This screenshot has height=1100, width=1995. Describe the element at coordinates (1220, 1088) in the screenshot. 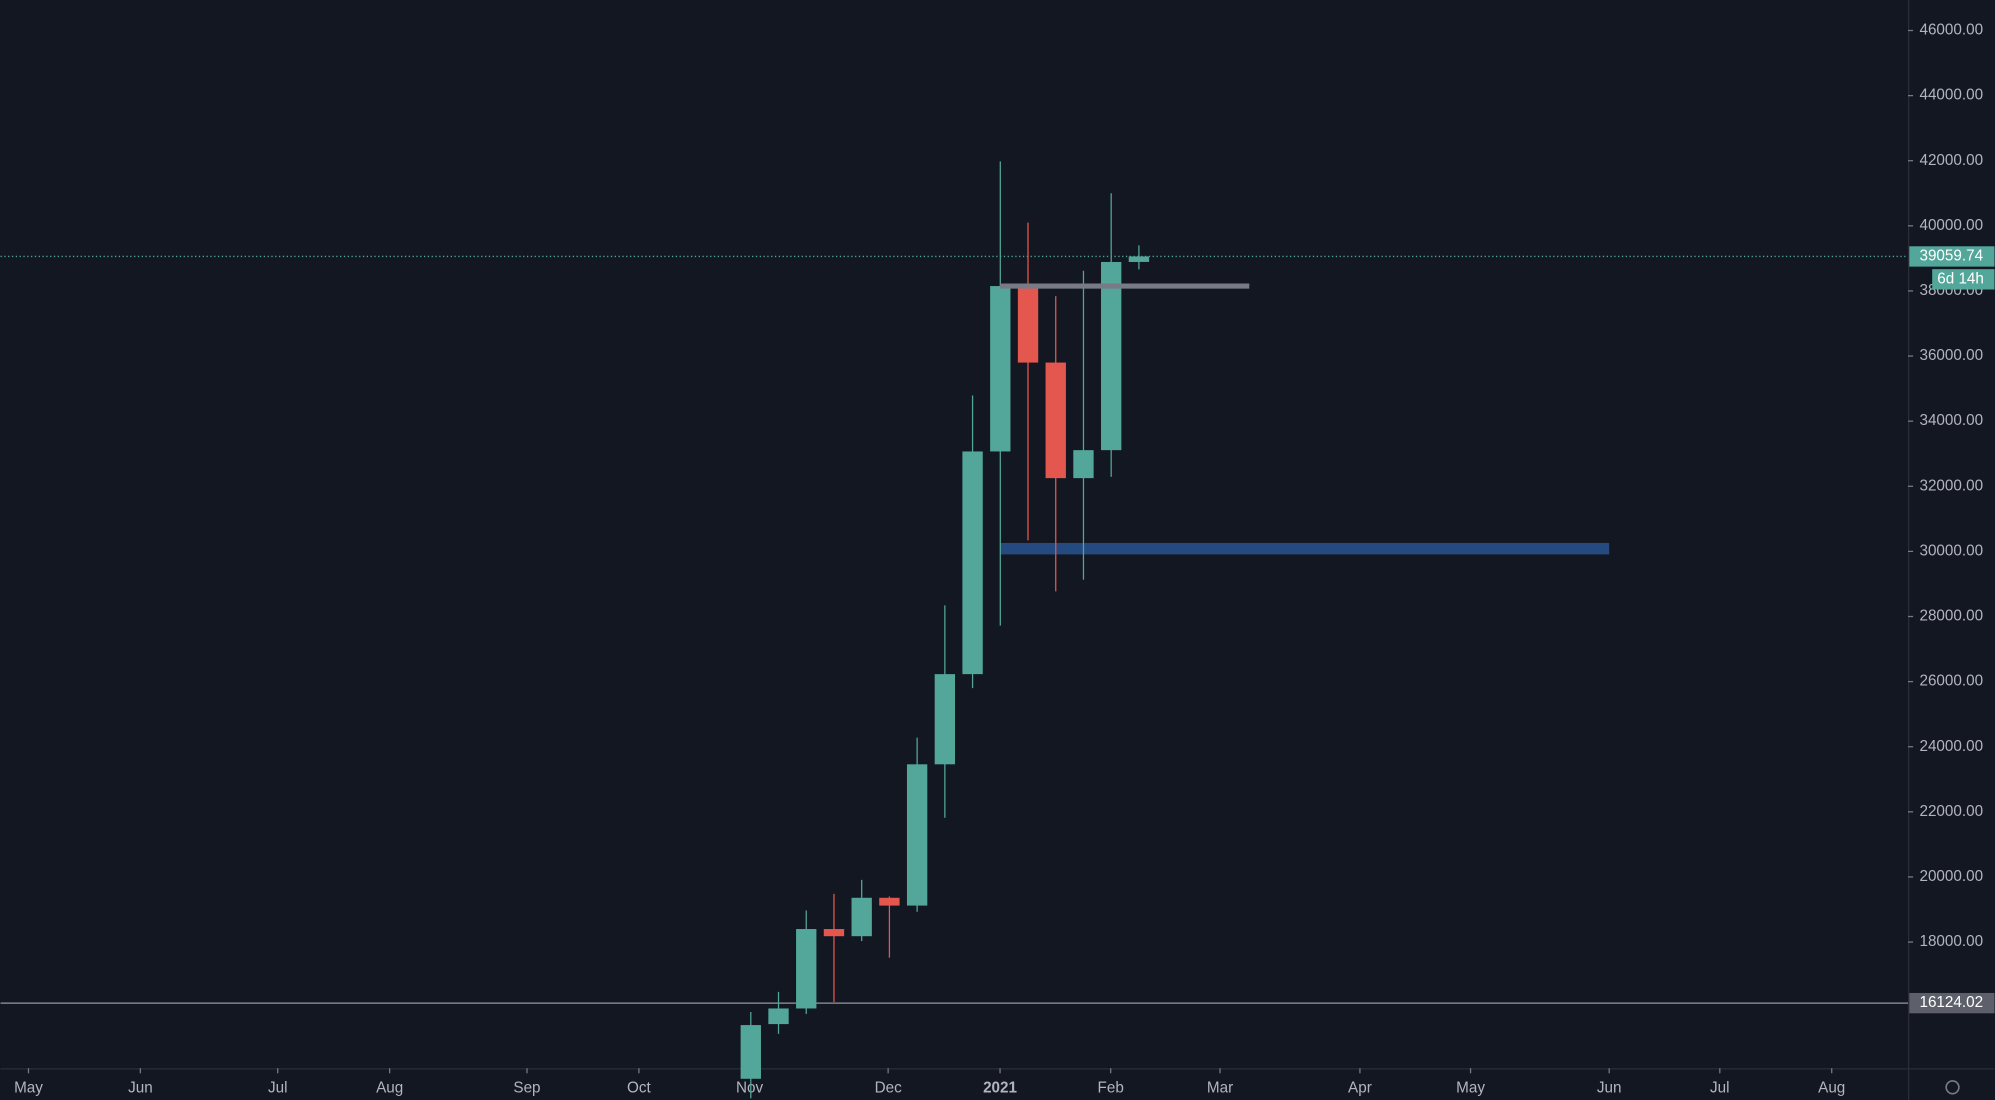

I see `x-tick-label: Mar` at that location.